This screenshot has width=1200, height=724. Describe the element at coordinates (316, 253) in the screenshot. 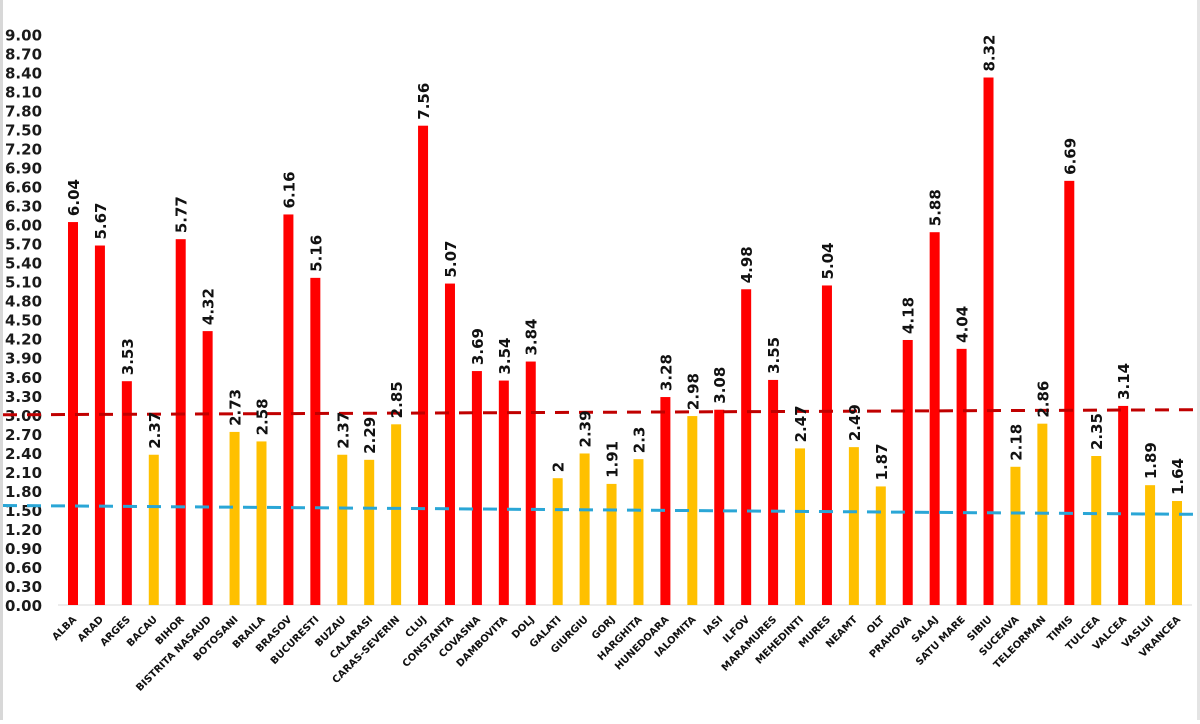

I see `data-label: 5.16` at that location.